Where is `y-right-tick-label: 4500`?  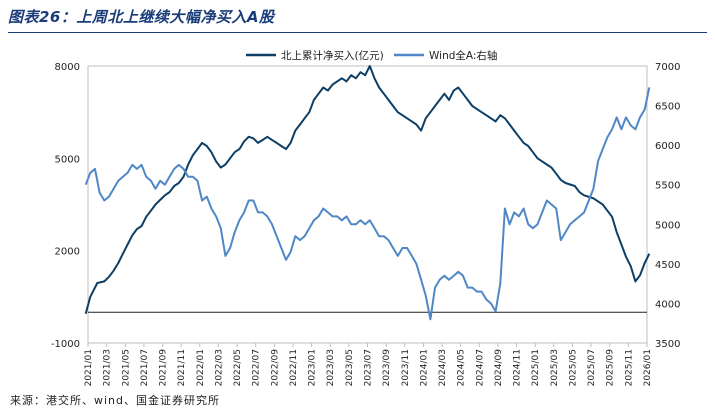 y-right-tick-label: 4500 is located at coordinates (667, 265).